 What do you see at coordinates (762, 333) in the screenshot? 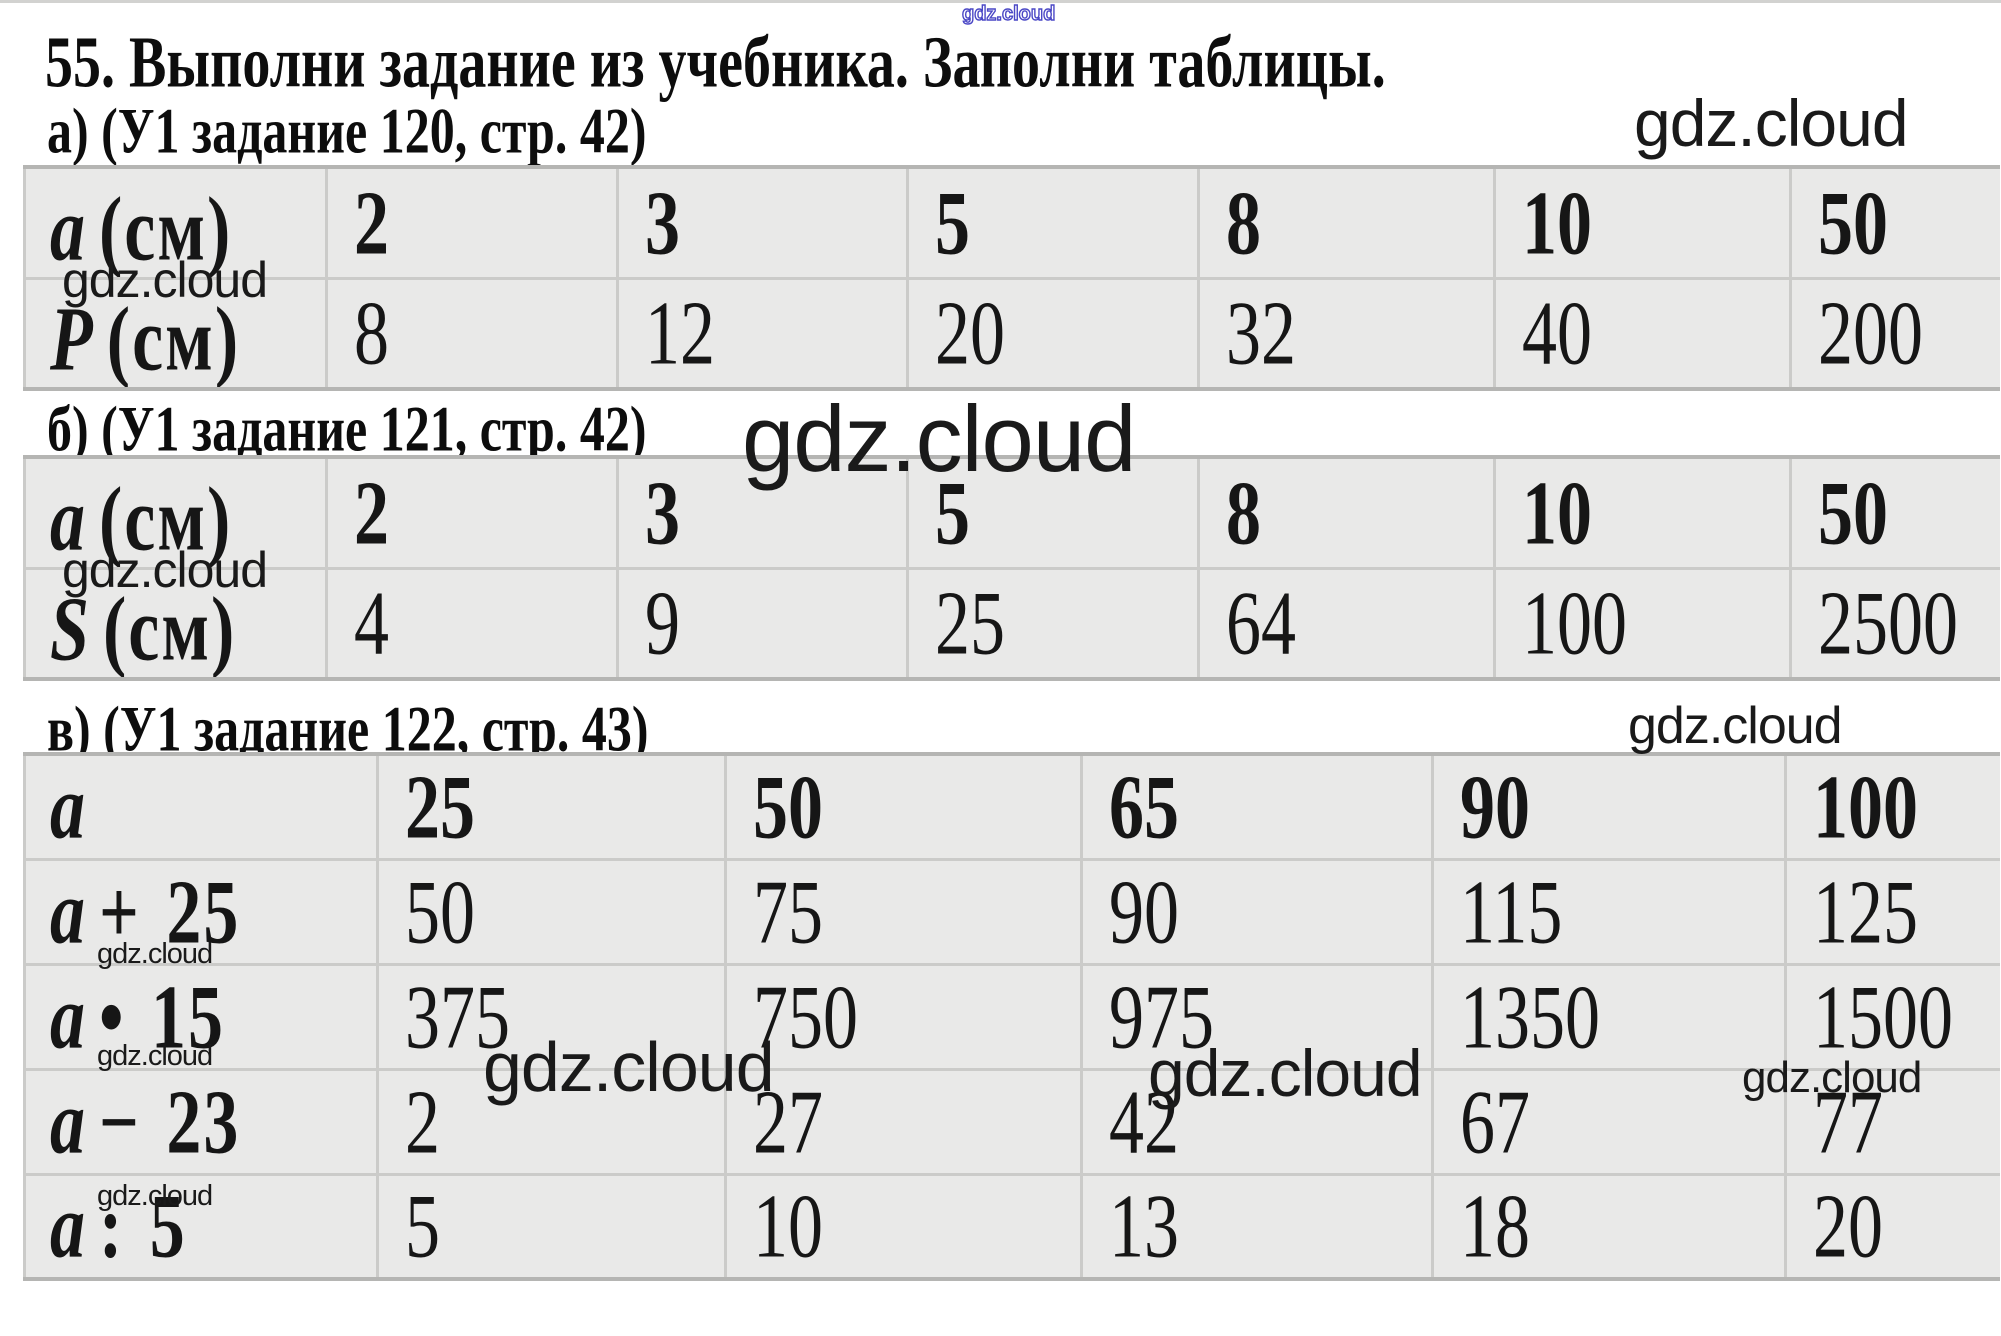
I see `cell-value: 12` at bounding box center [762, 333].